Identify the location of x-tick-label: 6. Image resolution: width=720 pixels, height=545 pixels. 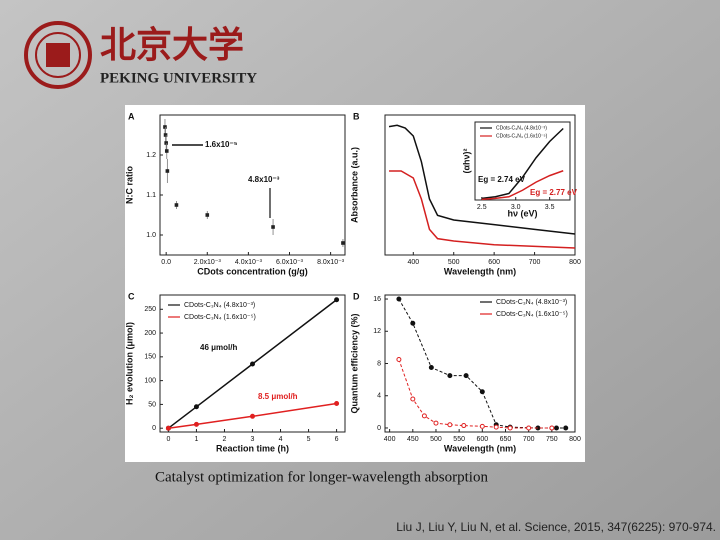
(337, 439).